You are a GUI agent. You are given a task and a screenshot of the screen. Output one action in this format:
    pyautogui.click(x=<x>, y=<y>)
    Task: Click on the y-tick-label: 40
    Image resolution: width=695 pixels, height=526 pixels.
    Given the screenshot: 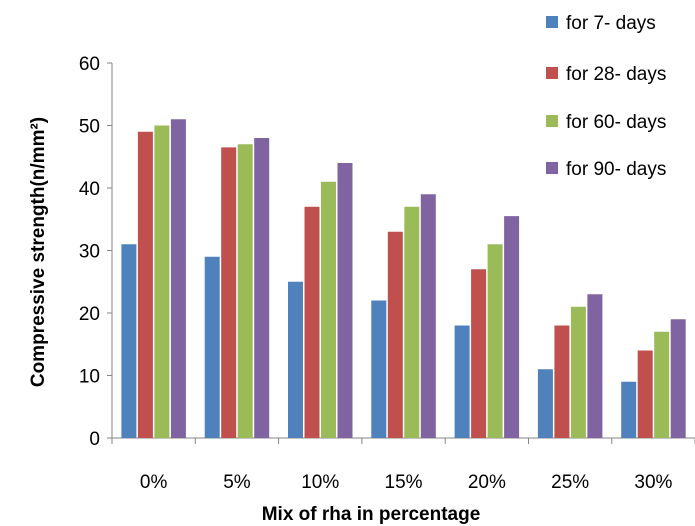 What is the action you would take?
    pyautogui.click(x=89, y=189)
    